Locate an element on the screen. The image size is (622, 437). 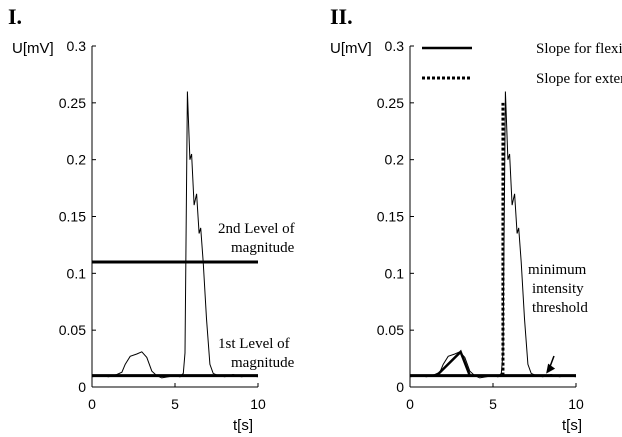
level-one-label-line1: 1st Level of is located at coordinates (254, 344).